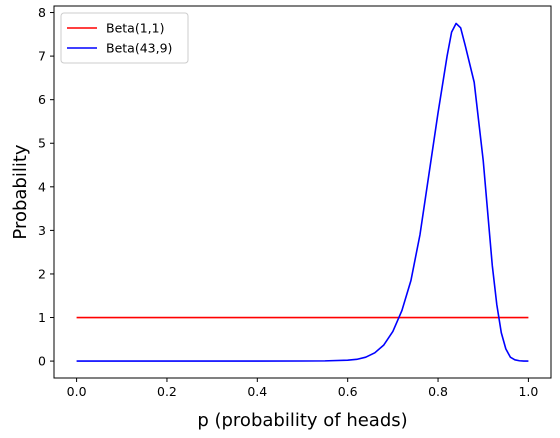  I want to click on y-tick-label: 5, so click(42, 143).